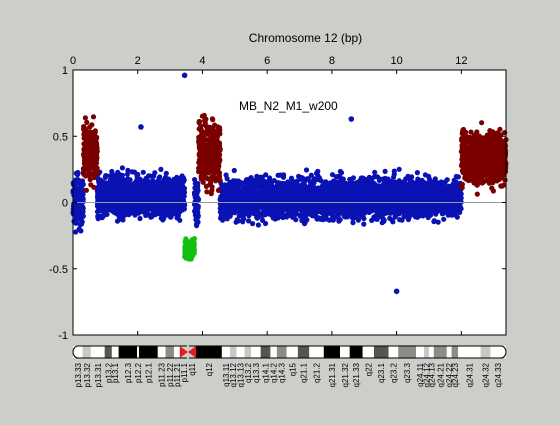  What do you see at coordinates (305, 38) in the screenshot?
I see `chart-title: Chromosome 12 (bp)` at bounding box center [305, 38].